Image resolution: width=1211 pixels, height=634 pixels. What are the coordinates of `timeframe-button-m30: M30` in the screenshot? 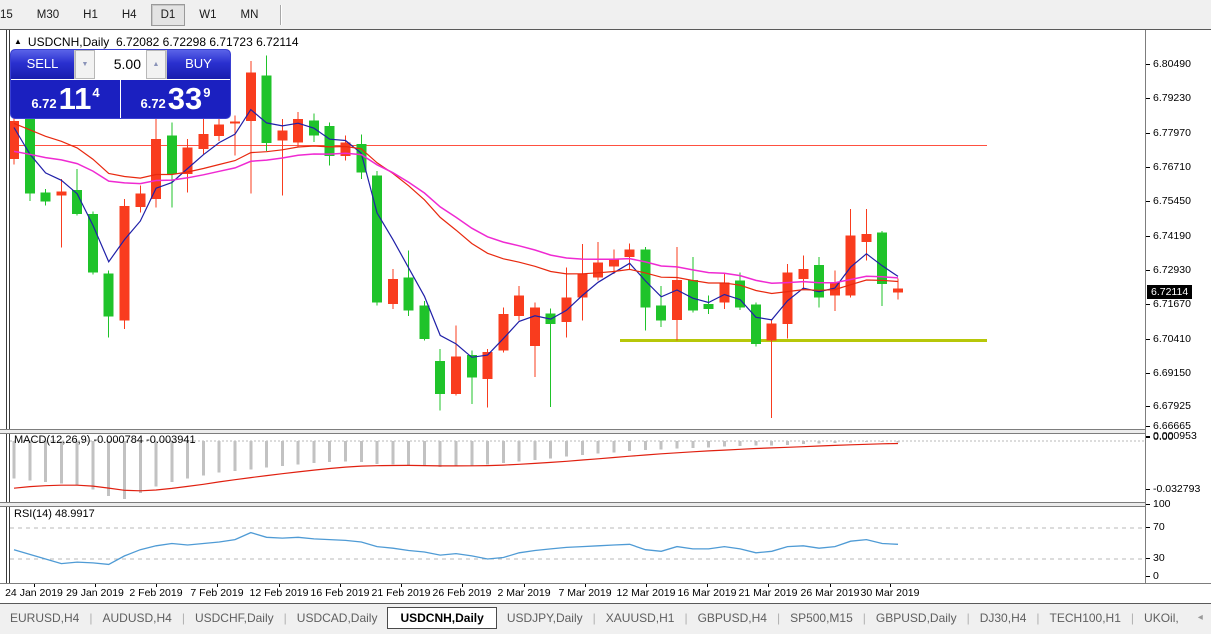 It's located at (48, 14).